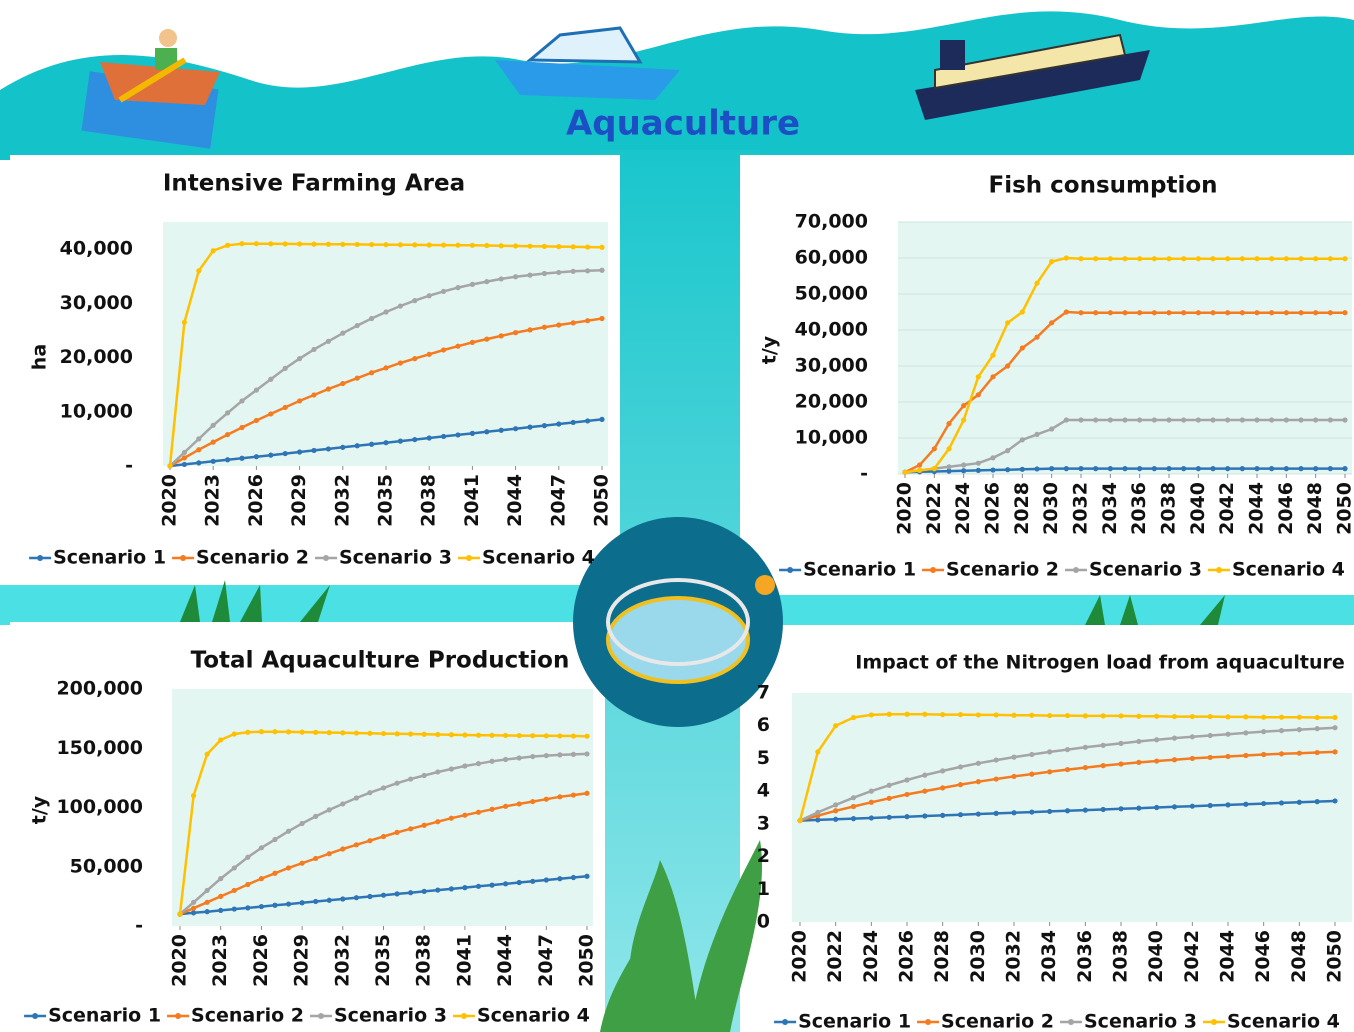 The width and height of the screenshot is (1354, 1032). I want to click on y-tick-label: 3, so click(763, 823).